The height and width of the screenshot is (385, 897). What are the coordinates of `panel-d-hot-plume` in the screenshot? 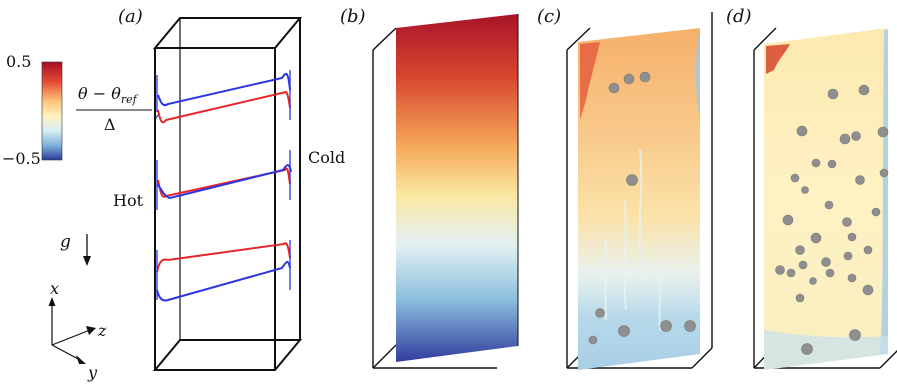 It's located at (778, 59).